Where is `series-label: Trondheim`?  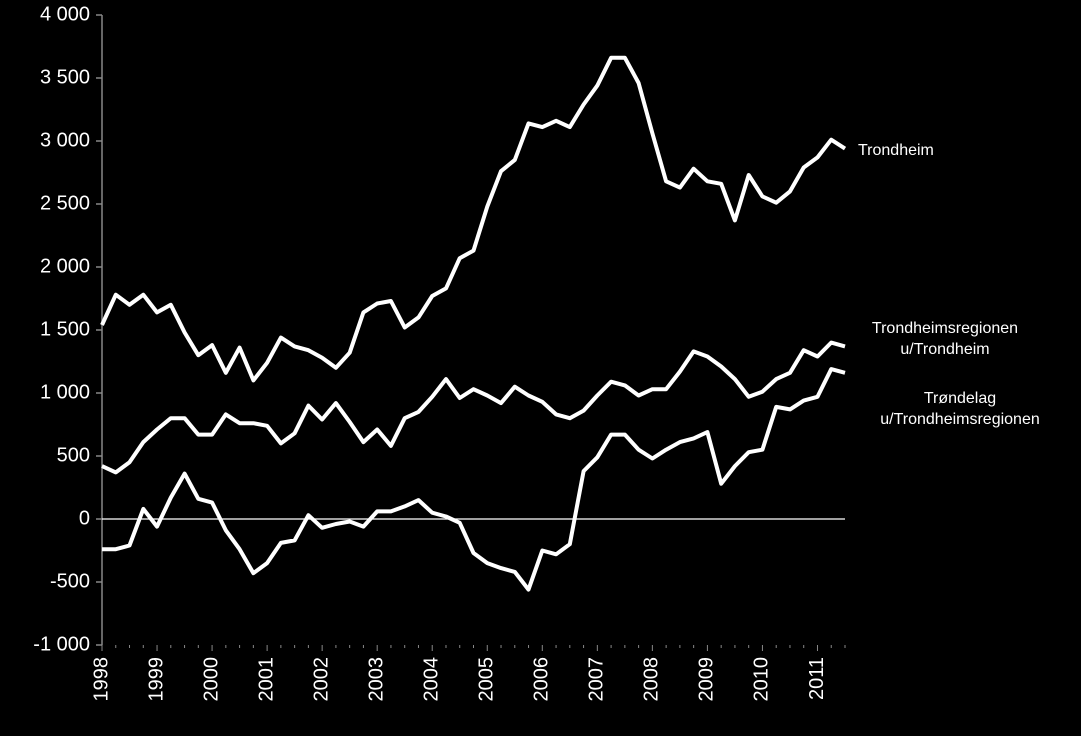
series-label: Trondheim is located at coordinates (896, 150).